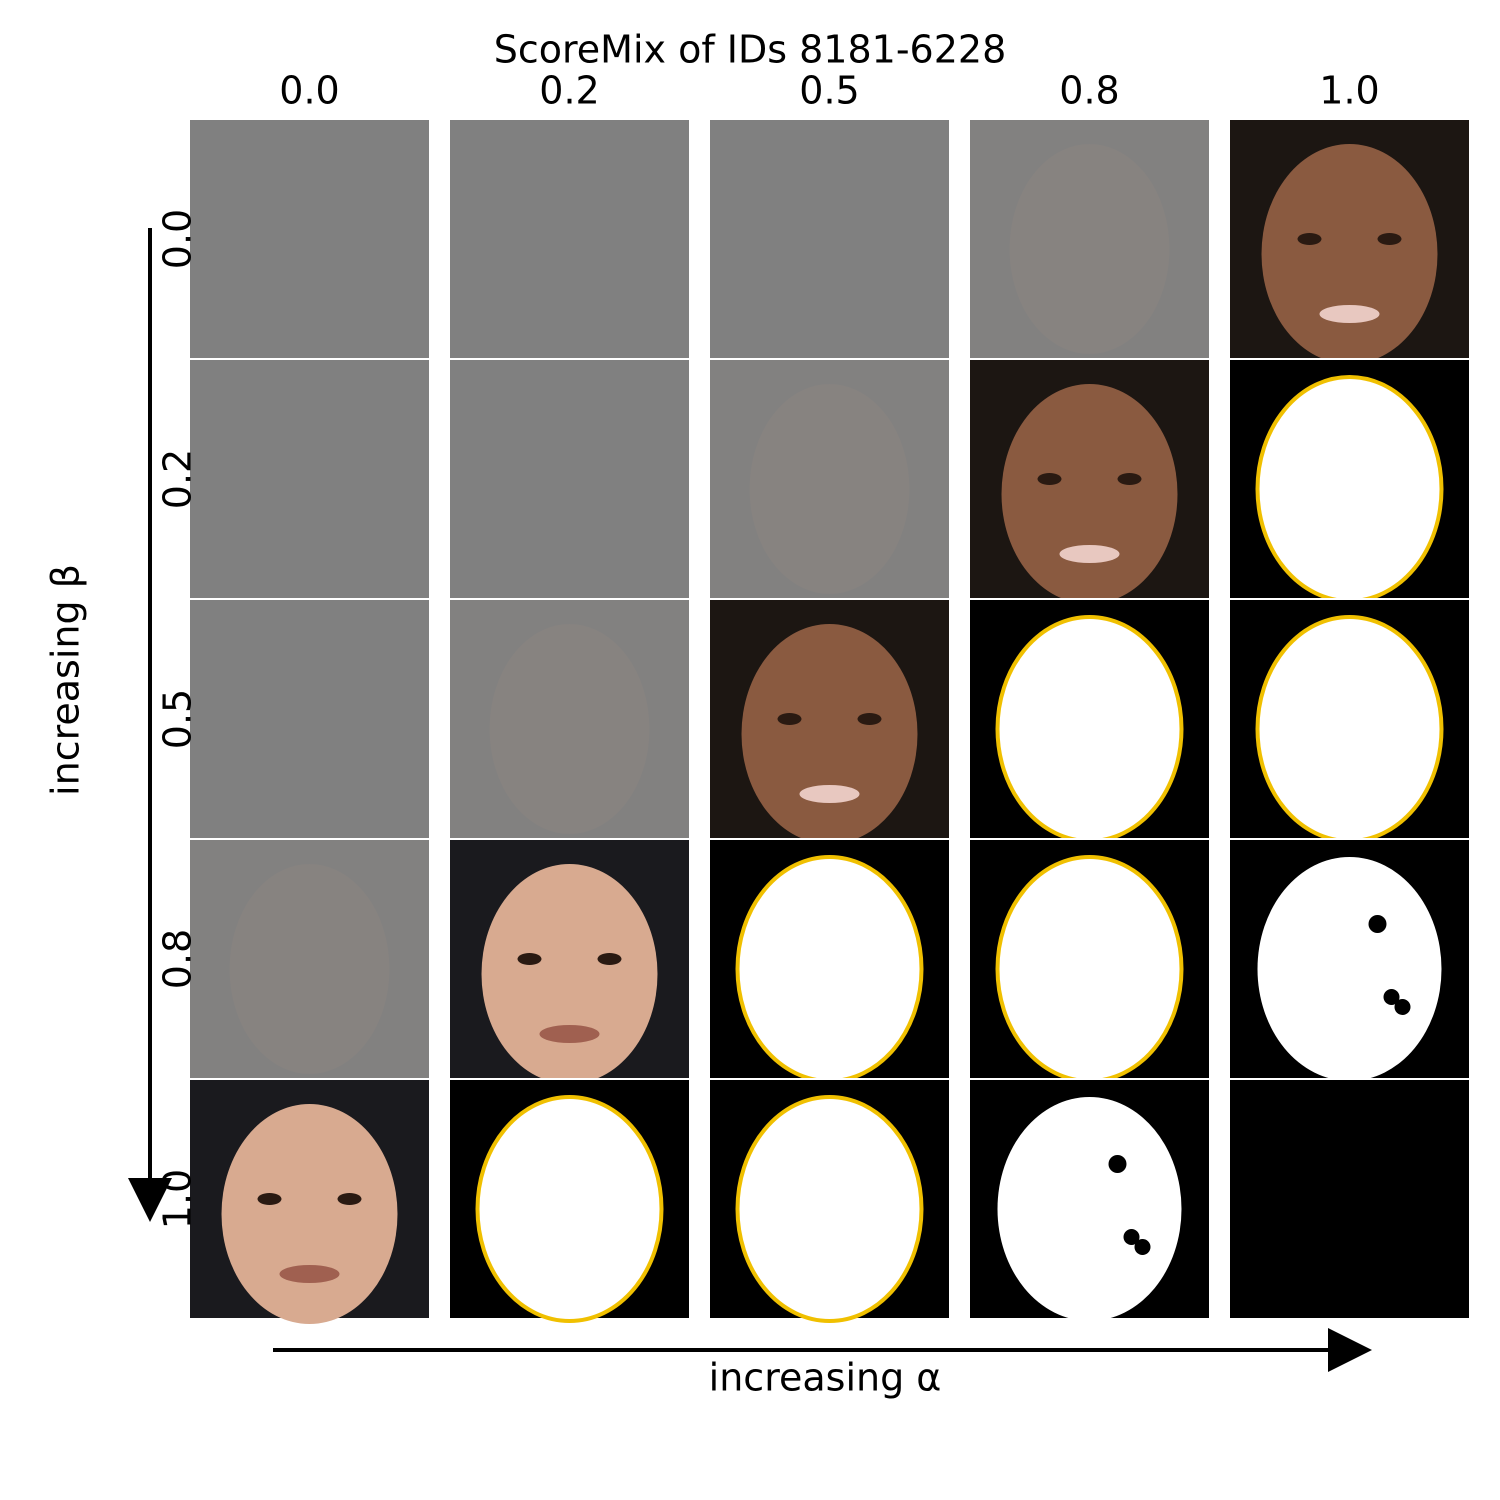 The image size is (1500, 1500). Describe the element at coordinates (829, 91) in the screenshot. I see `column-label: 0.5` at that location.